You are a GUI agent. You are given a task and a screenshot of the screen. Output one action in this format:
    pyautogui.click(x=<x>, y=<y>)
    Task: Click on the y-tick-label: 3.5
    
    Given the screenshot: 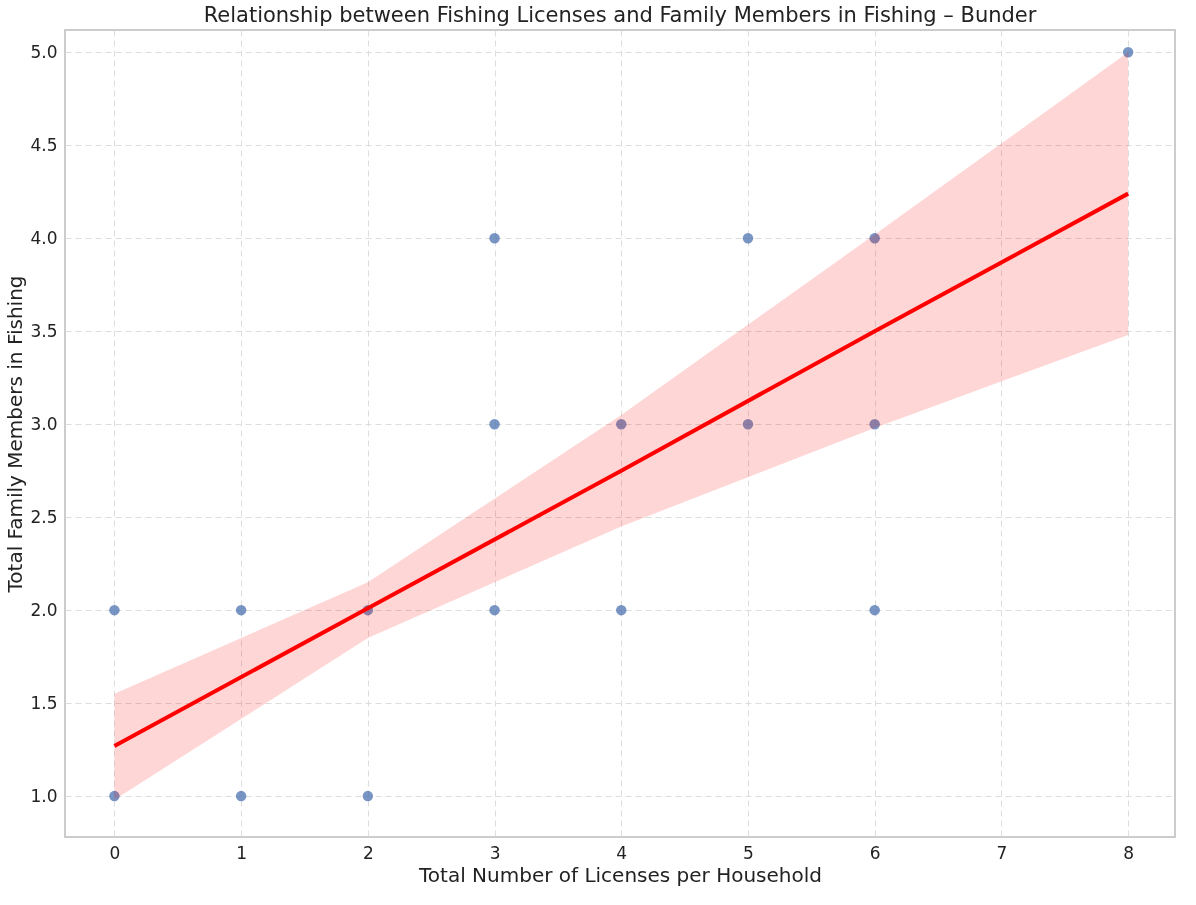 What is the action you would take?
    pyautogui.click(x=44, y=330)
    